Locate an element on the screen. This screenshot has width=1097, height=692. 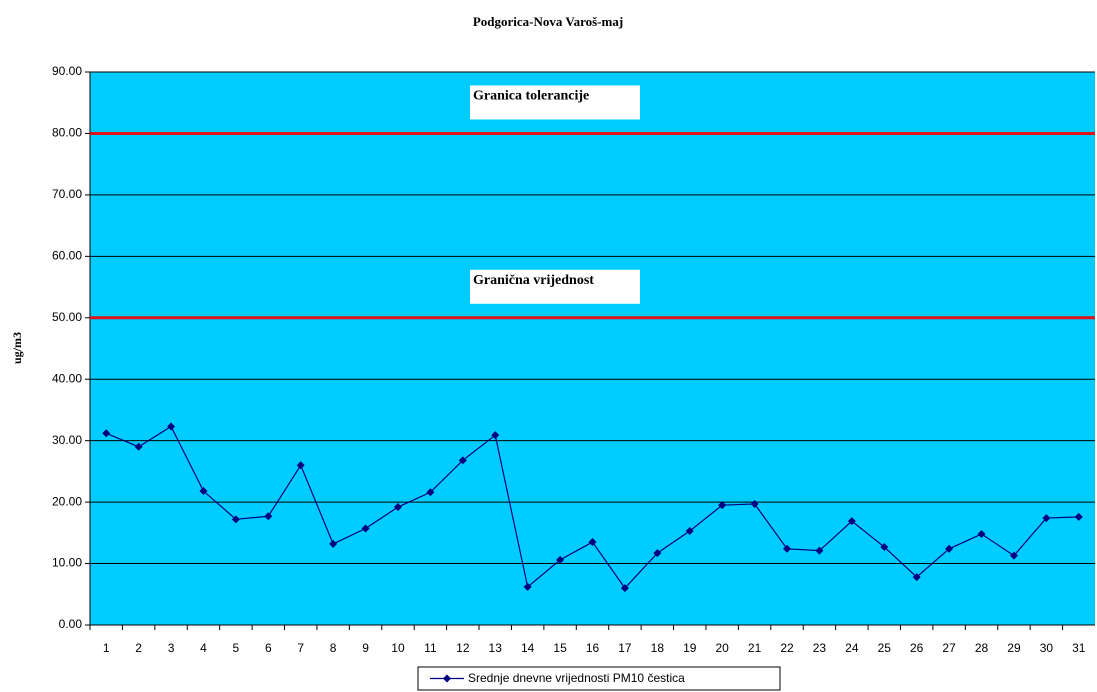
x-tick-label: 9 is located at coordinates (365, 648).